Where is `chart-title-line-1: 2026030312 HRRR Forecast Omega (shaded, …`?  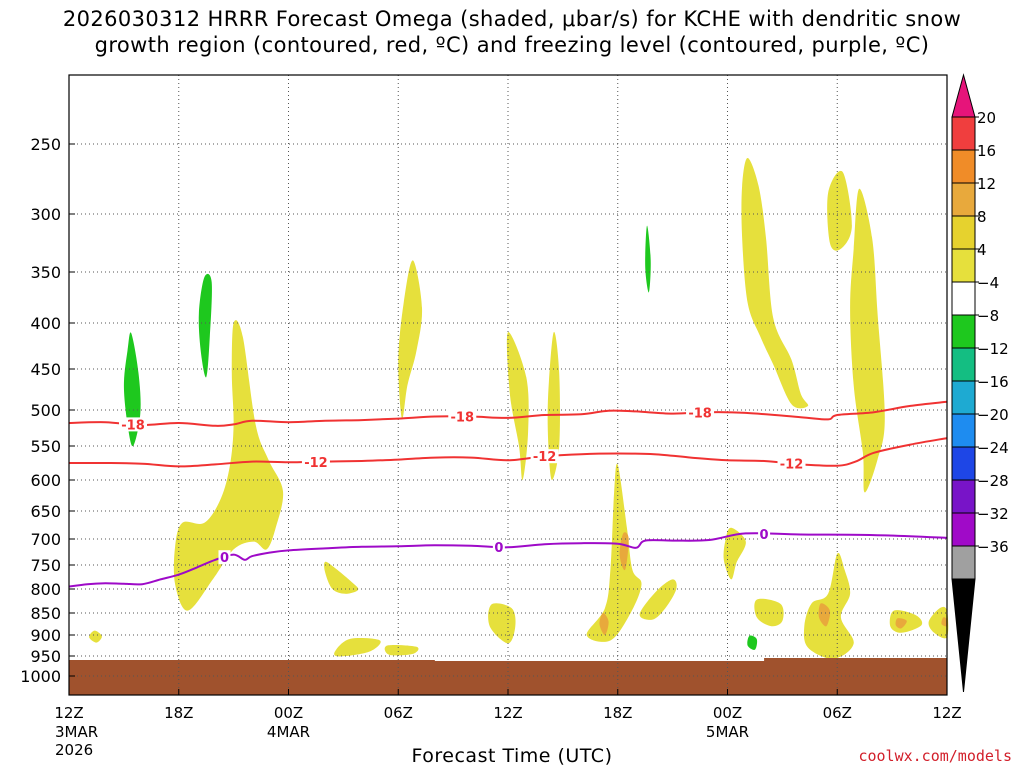 chart-title-line-1: 2026030312 HRRR Forecast Omega (shaded, … is located at coordinates (512, 19).